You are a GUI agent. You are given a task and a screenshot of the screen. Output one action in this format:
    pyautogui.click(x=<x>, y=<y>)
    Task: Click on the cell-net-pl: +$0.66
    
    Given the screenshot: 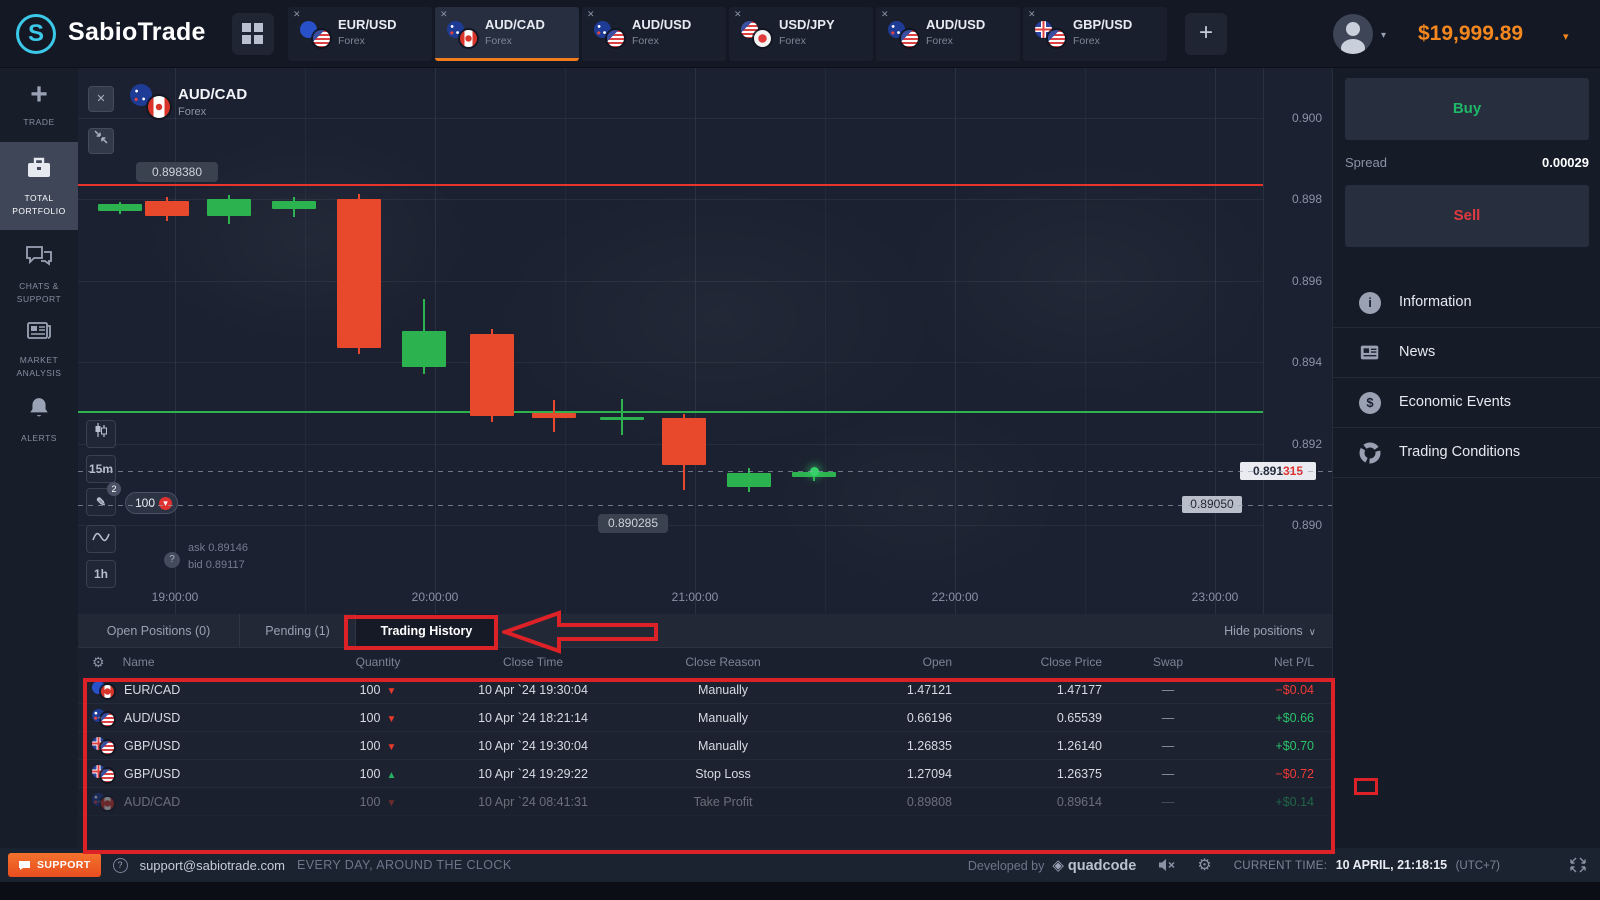 What is the action you would take?
    pyautogui.click(x=1294, y=717)
    